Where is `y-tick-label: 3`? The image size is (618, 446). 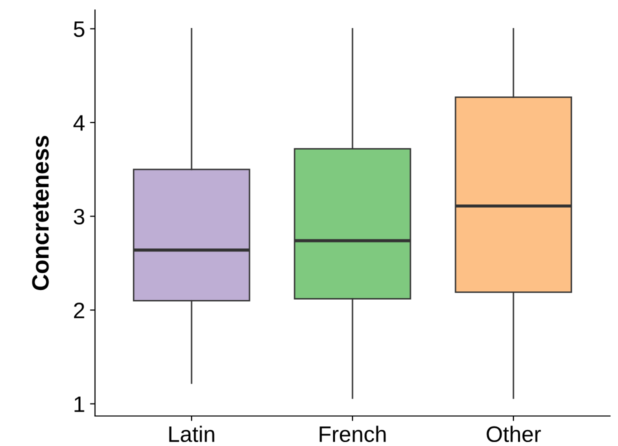
y-tick-label: 3 is located at coordinates (79, 216).